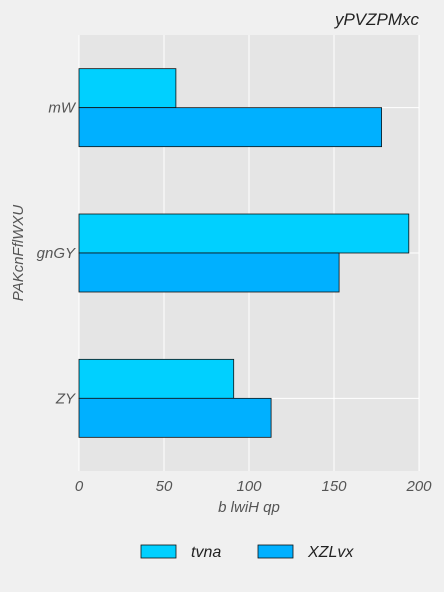  I want to click on legend-label-XZLvx: XZLvx, so click(330, 552).